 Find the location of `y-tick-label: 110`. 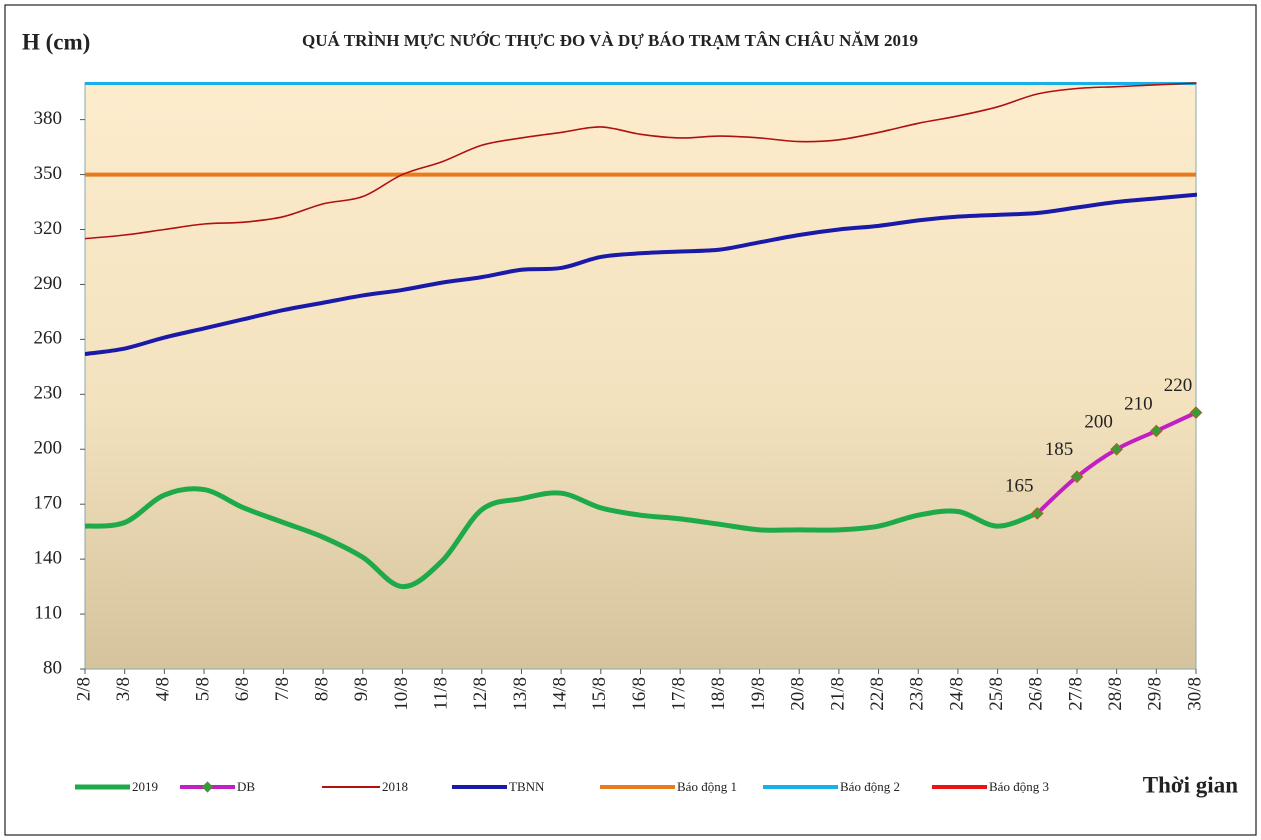

y-tick-label: 110 is located at coordinates (48, 612).